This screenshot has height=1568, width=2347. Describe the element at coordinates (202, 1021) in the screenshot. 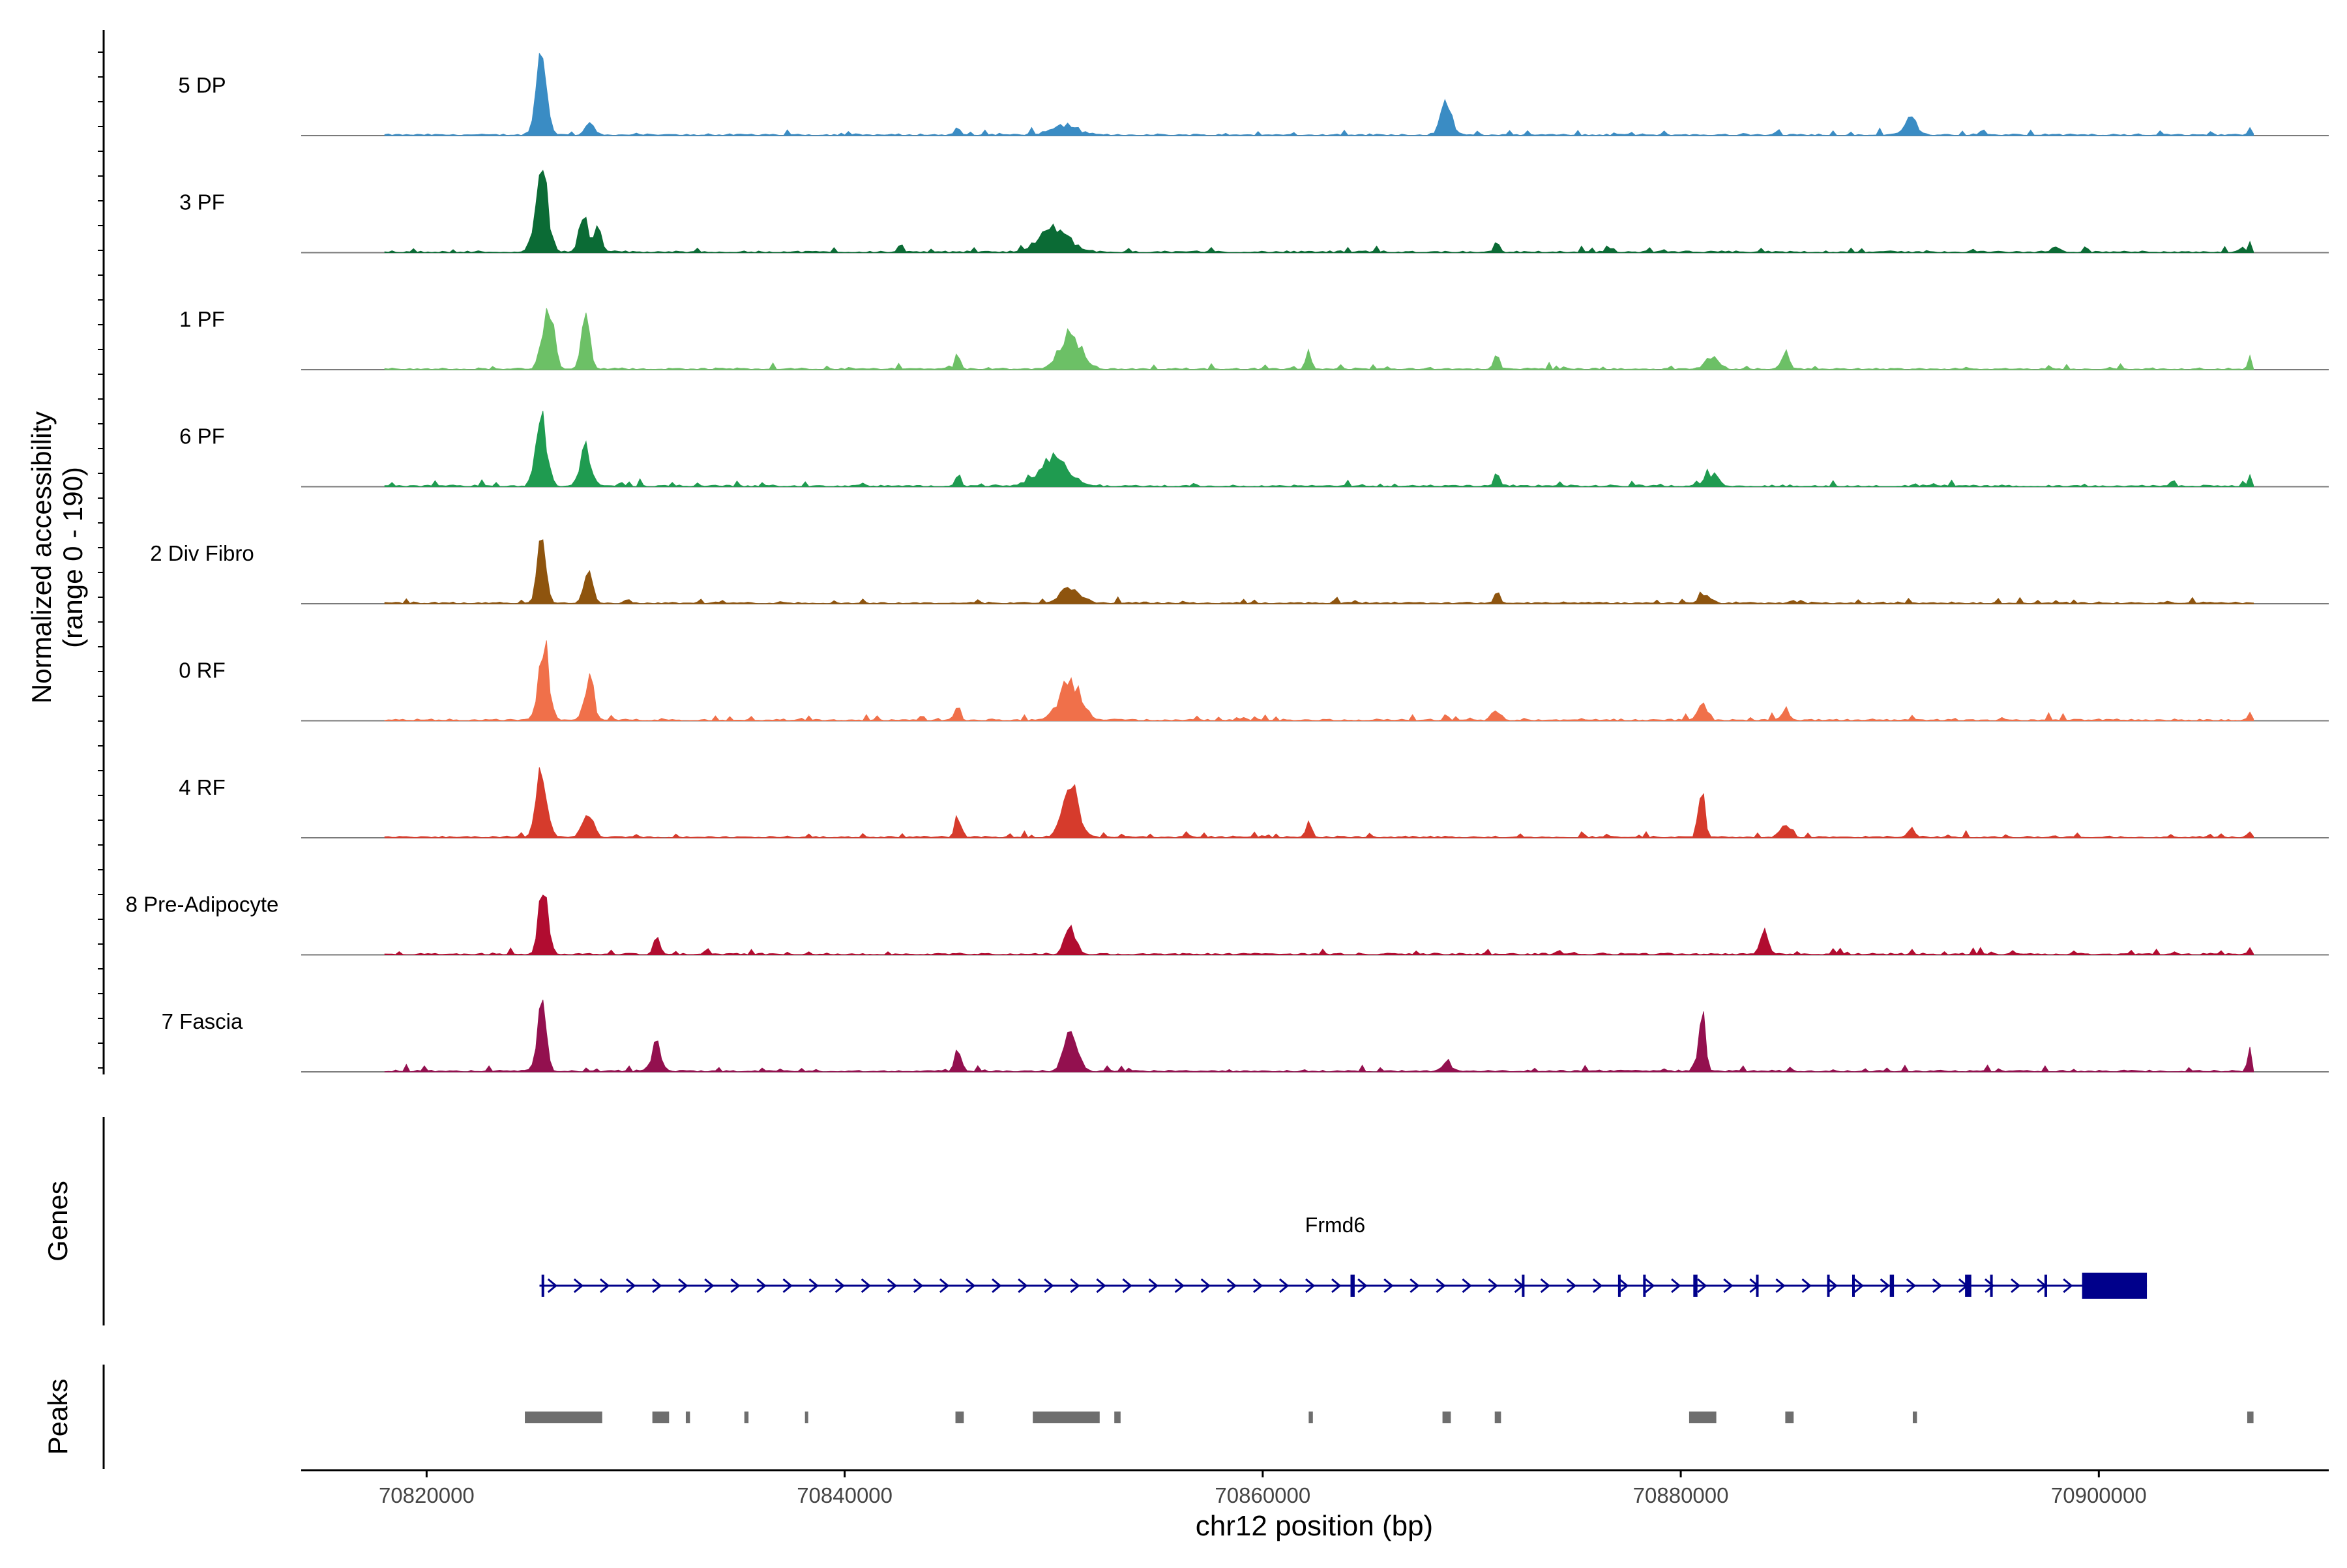

I see `track-label-8: 7 Fascia` at that location.